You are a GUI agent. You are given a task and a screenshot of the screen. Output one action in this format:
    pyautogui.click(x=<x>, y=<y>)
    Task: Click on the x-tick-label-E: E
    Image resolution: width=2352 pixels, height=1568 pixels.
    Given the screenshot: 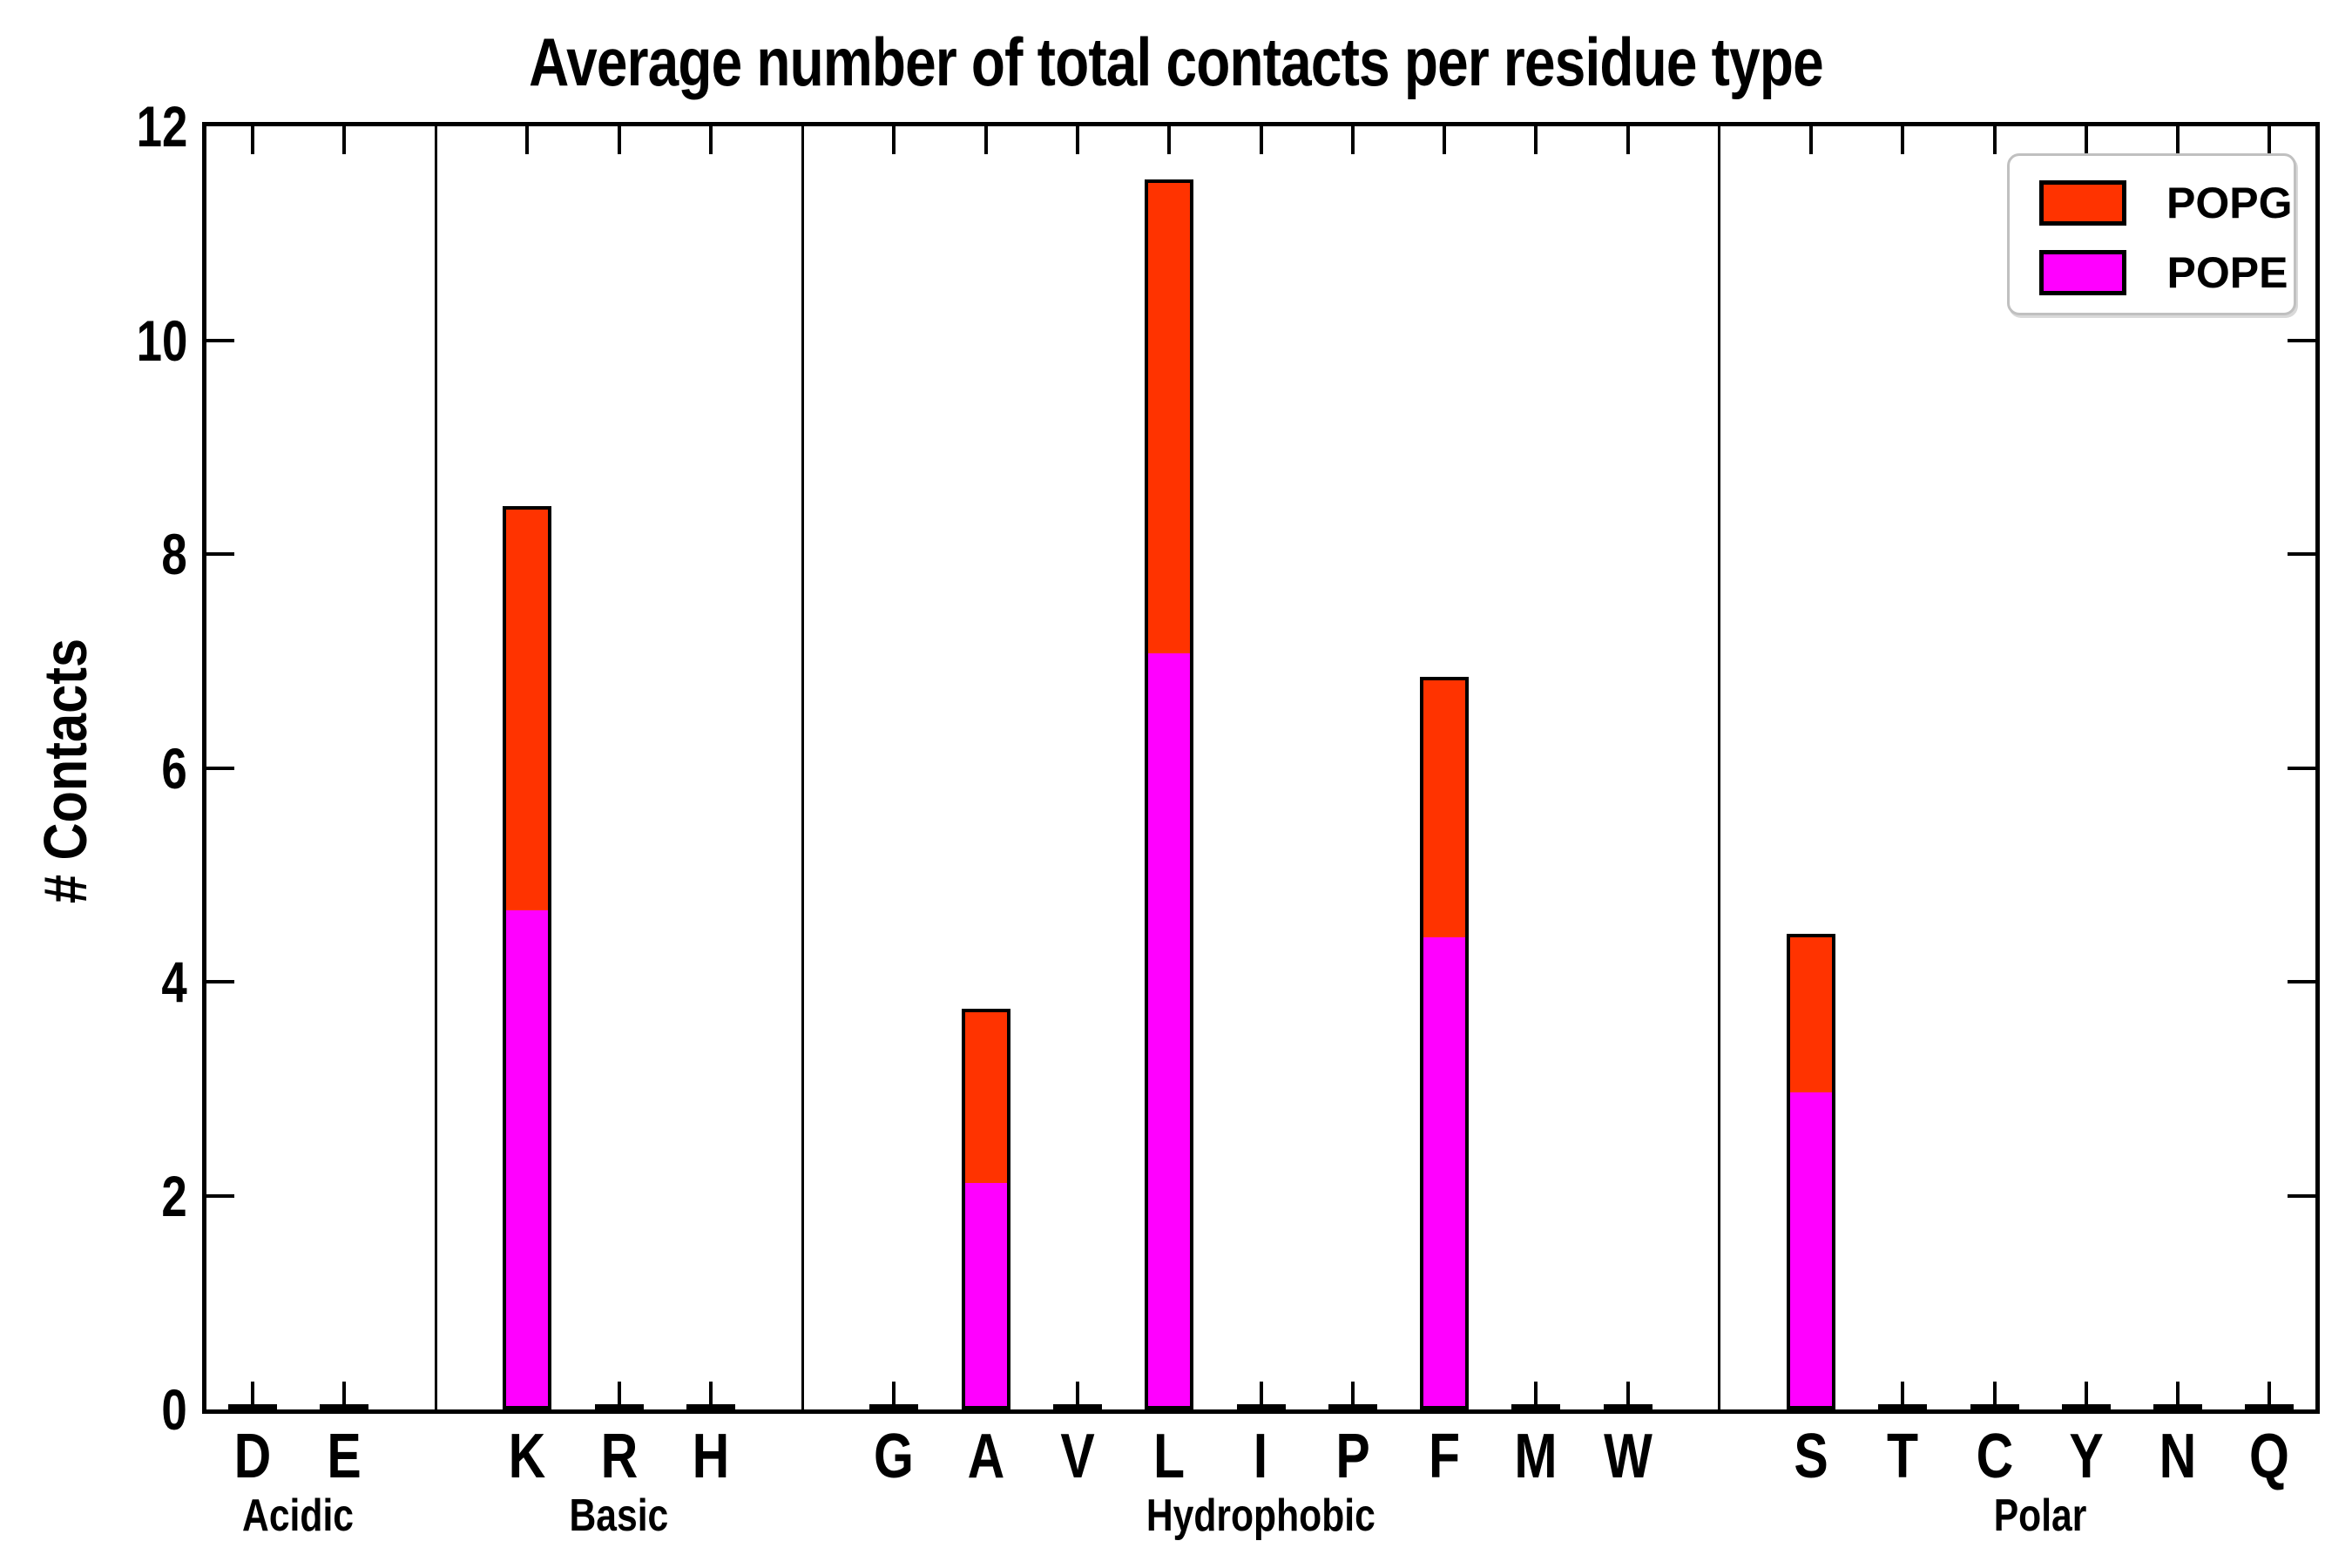 What is the action you would take?
    pyautogui.click(x=344, y=1457)
    